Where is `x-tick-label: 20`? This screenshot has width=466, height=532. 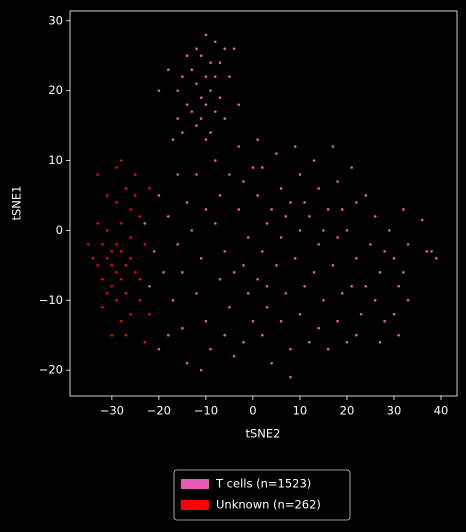 x-tick-label: 20 is located at coordinates (347, 411).